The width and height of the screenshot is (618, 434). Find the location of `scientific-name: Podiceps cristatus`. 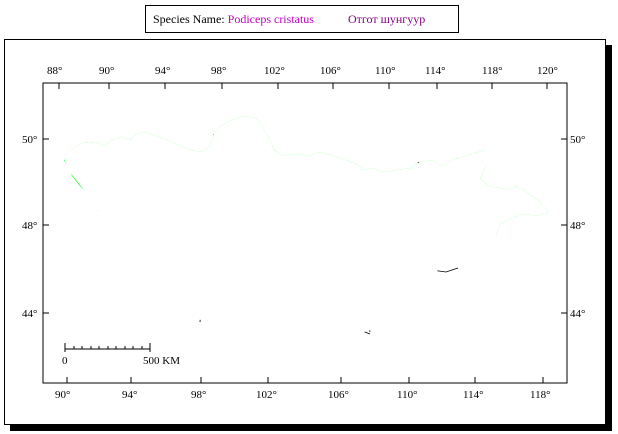

scientific-name: Podiceps cristatus is located at coordinates (270, 19).